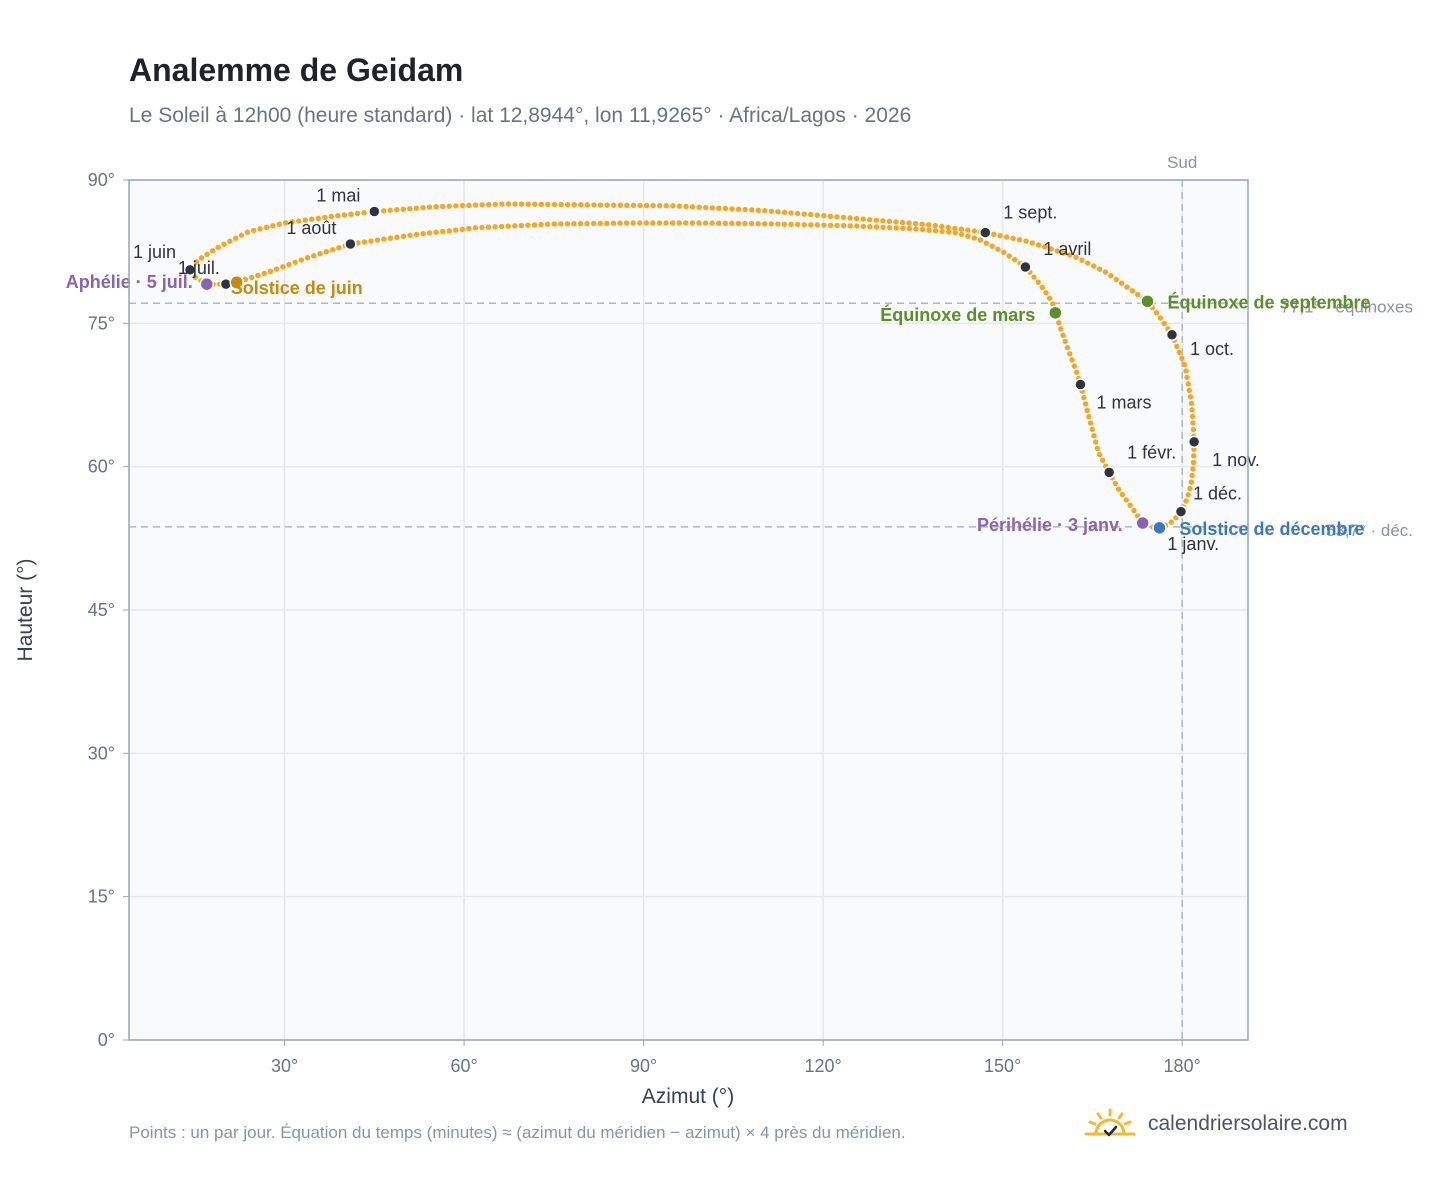  Describe the element at coordinates (823, 1066) in the screenshot. I see `x-tick-label: 120°` at that location.